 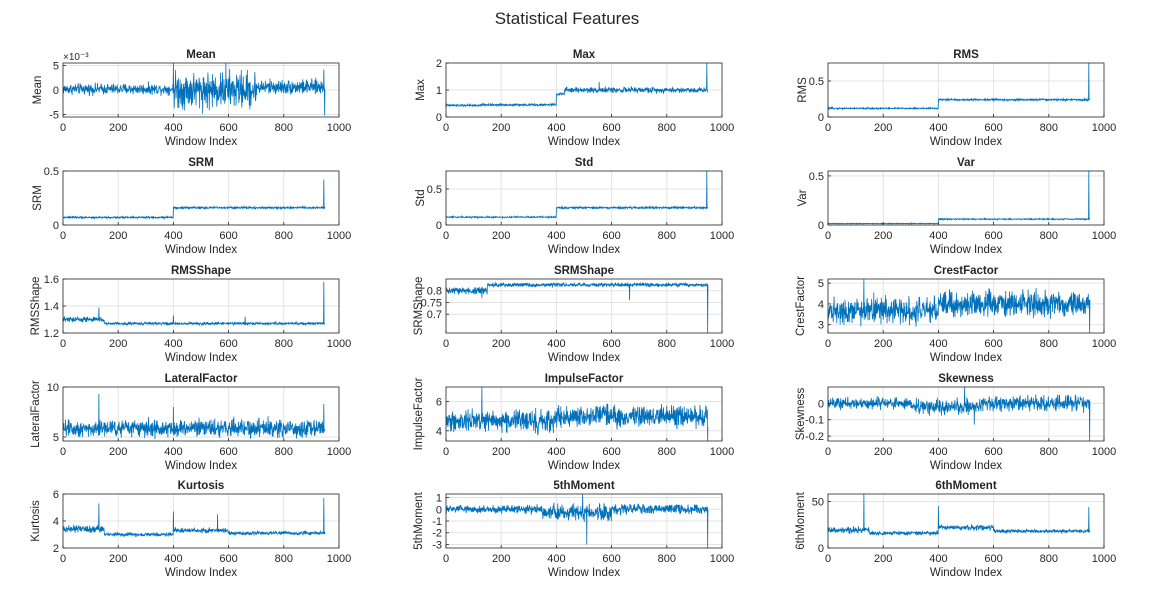 What do you see at coordinates (201, 486) in the screenshot?
I see `subplot-title: Kurtosis` at bounding box center [201, 486].